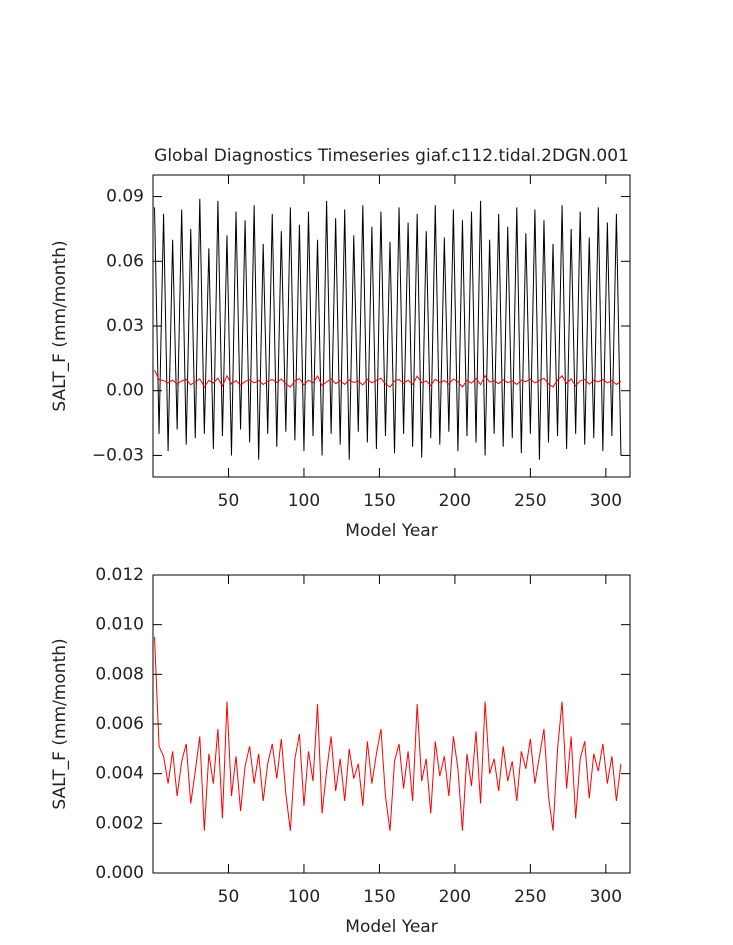 The width and height of the screenshot is (733, 945). I want to click on y-tick-label: 0.03, so click(125, 326).